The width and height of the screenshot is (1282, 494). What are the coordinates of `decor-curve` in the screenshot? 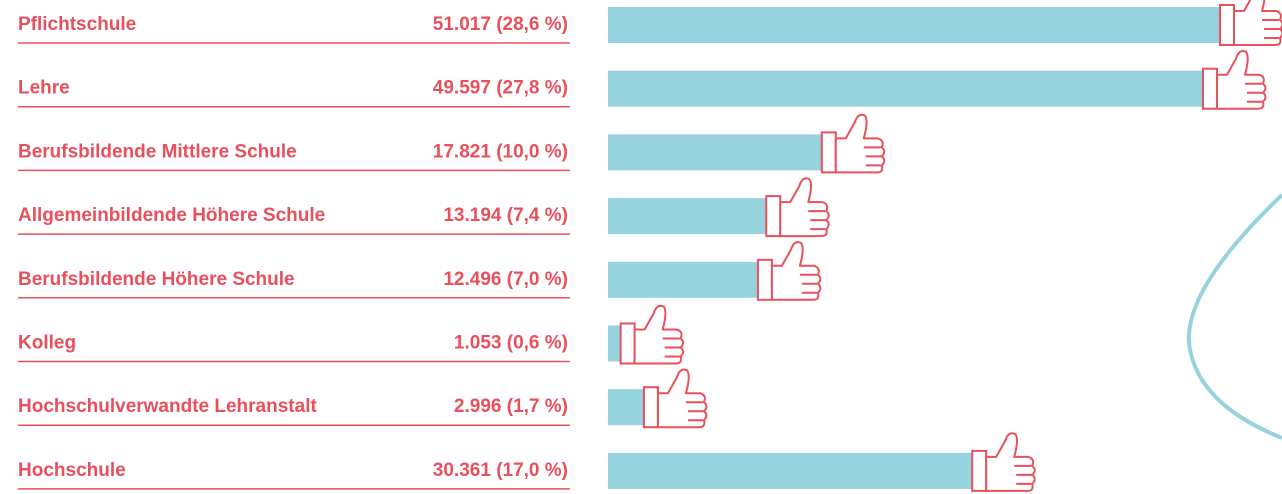 It's located at (1234, 316).